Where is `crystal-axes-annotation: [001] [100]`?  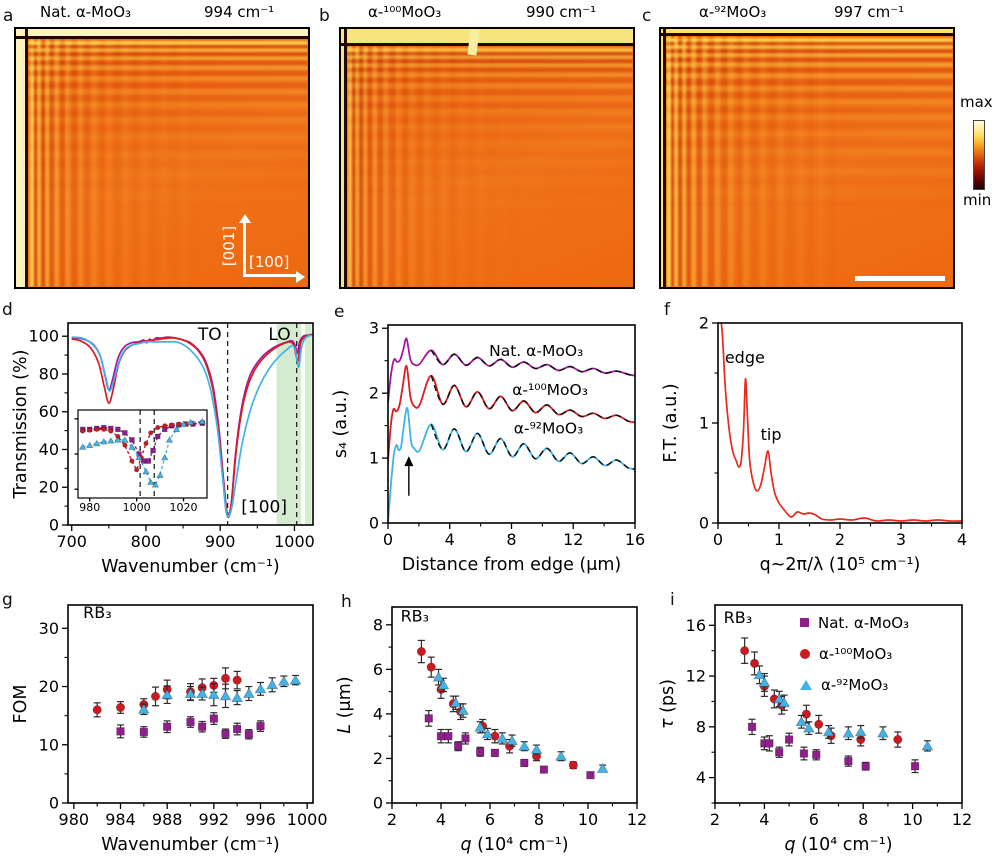 crystal-axes-annotation: [001] [100] is located at coordinates (162, 158).